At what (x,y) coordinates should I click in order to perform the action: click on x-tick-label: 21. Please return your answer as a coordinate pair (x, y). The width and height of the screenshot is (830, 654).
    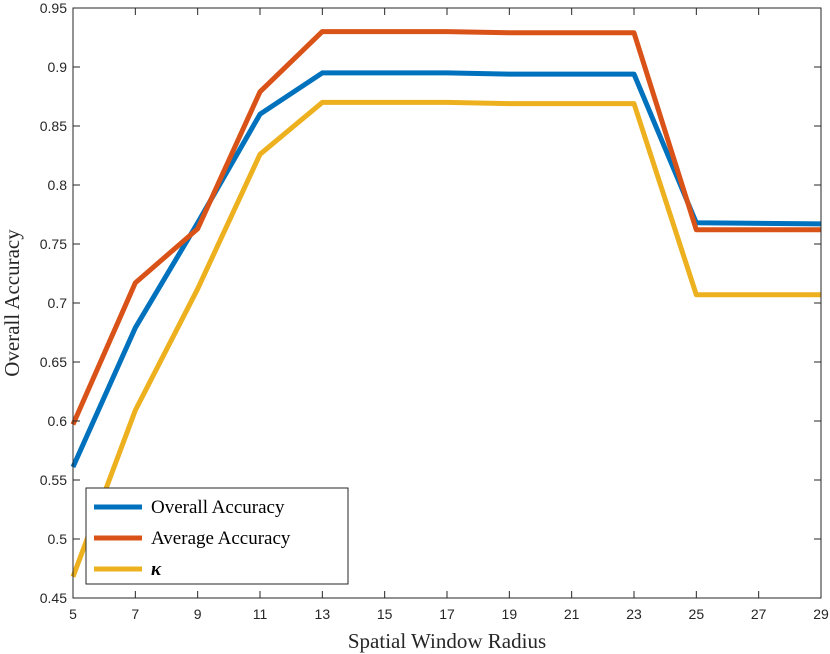
    Looking at the image, I should click on (572, 614).